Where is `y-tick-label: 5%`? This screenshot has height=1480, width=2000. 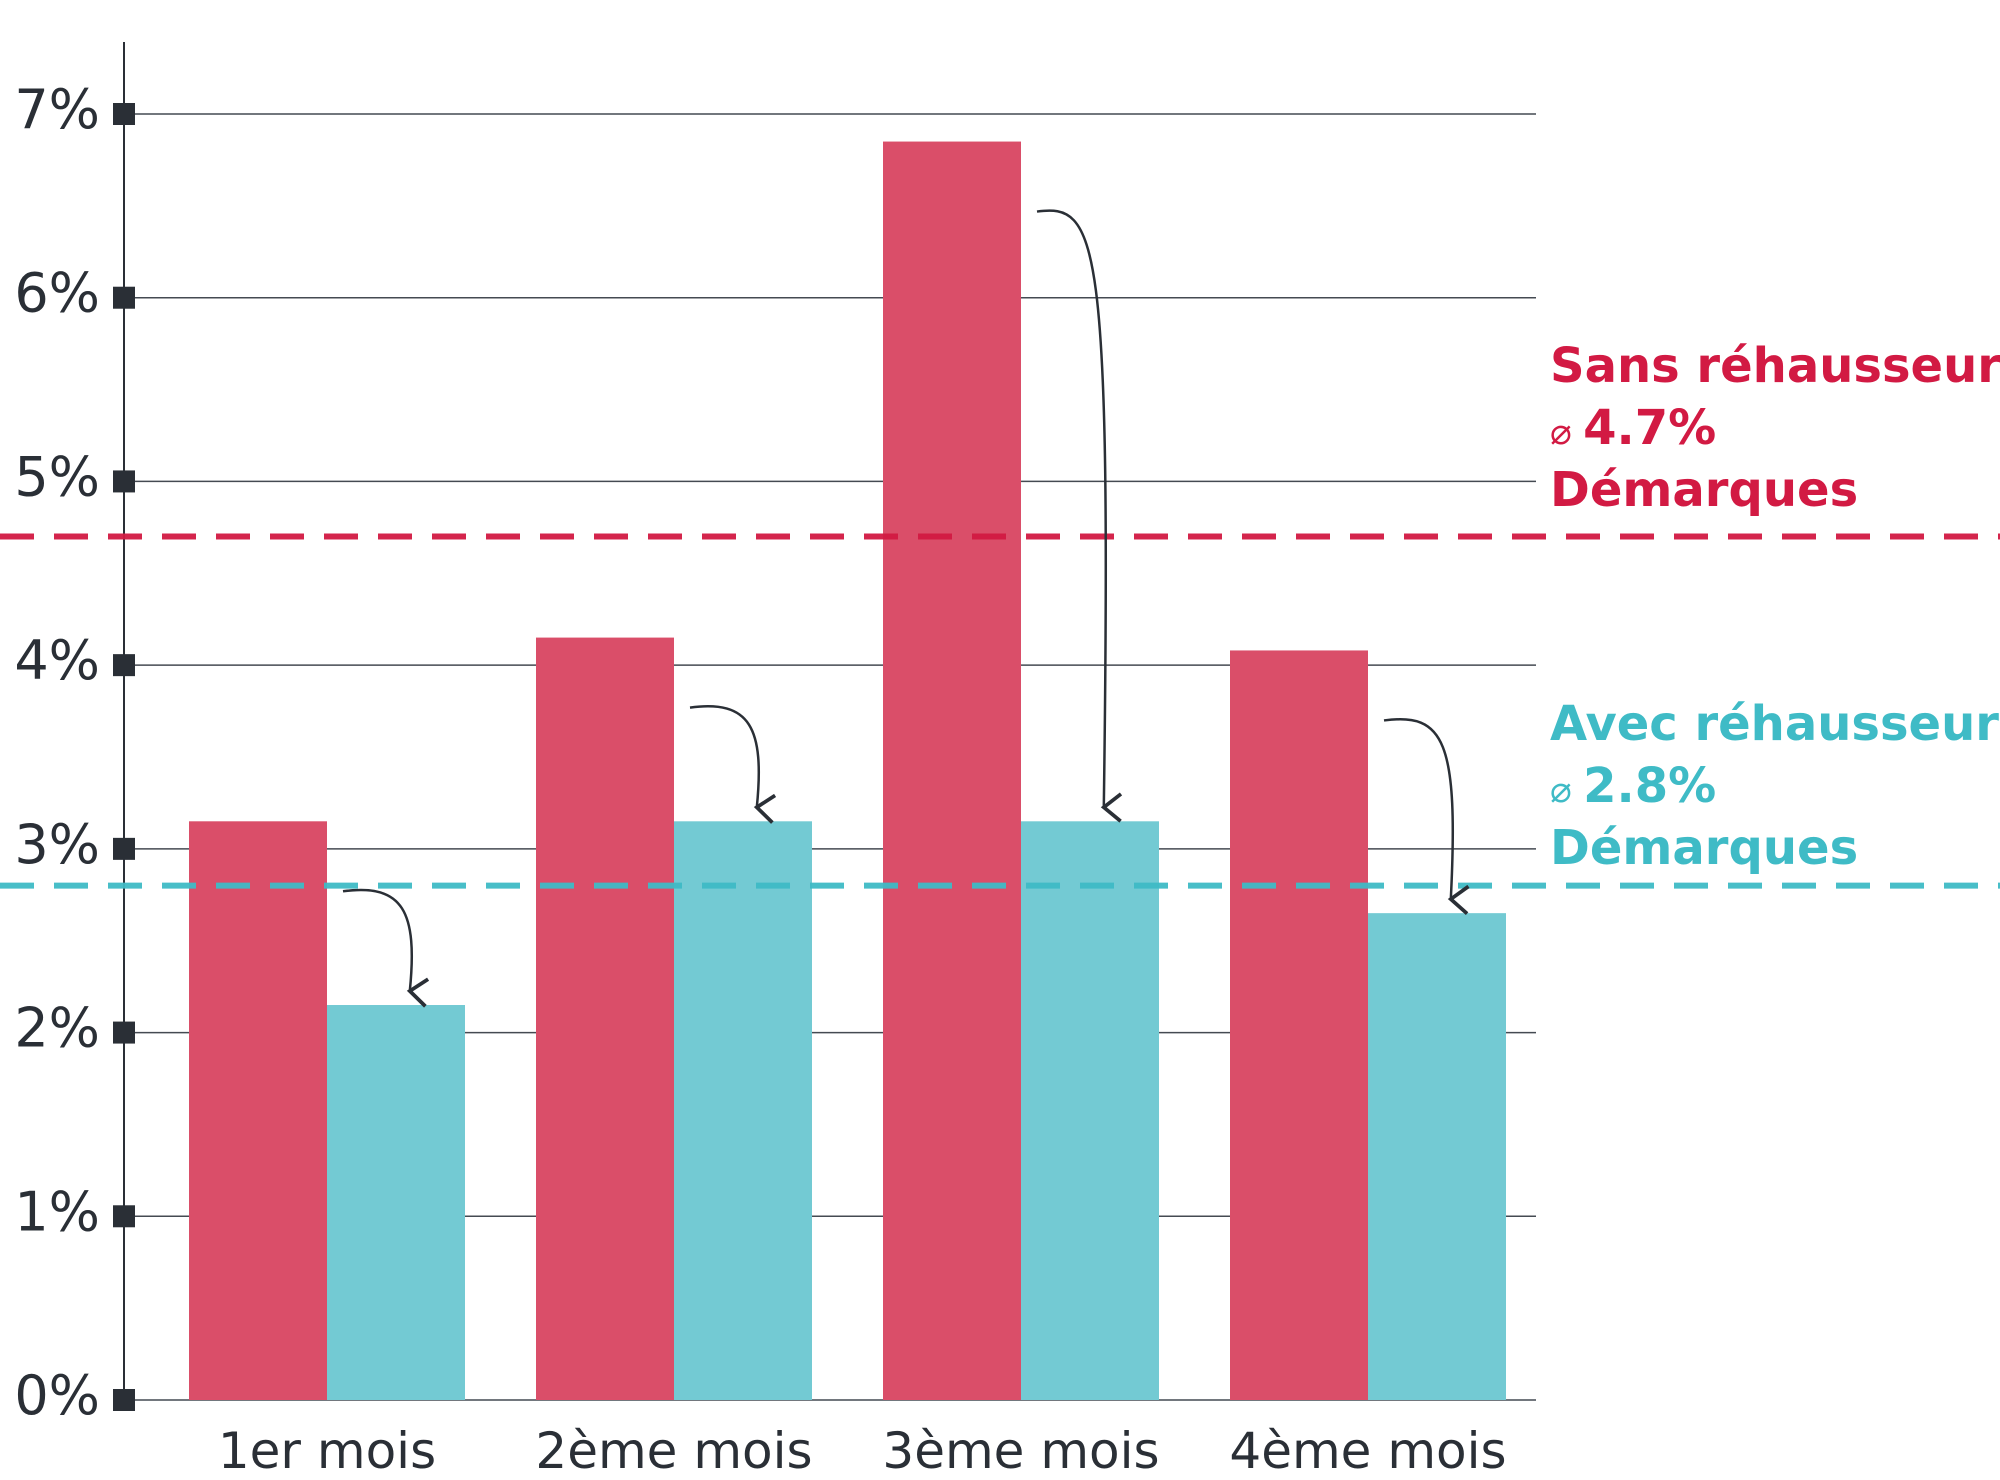
y-tick-label: 5% is located at coordinates (57, 476).